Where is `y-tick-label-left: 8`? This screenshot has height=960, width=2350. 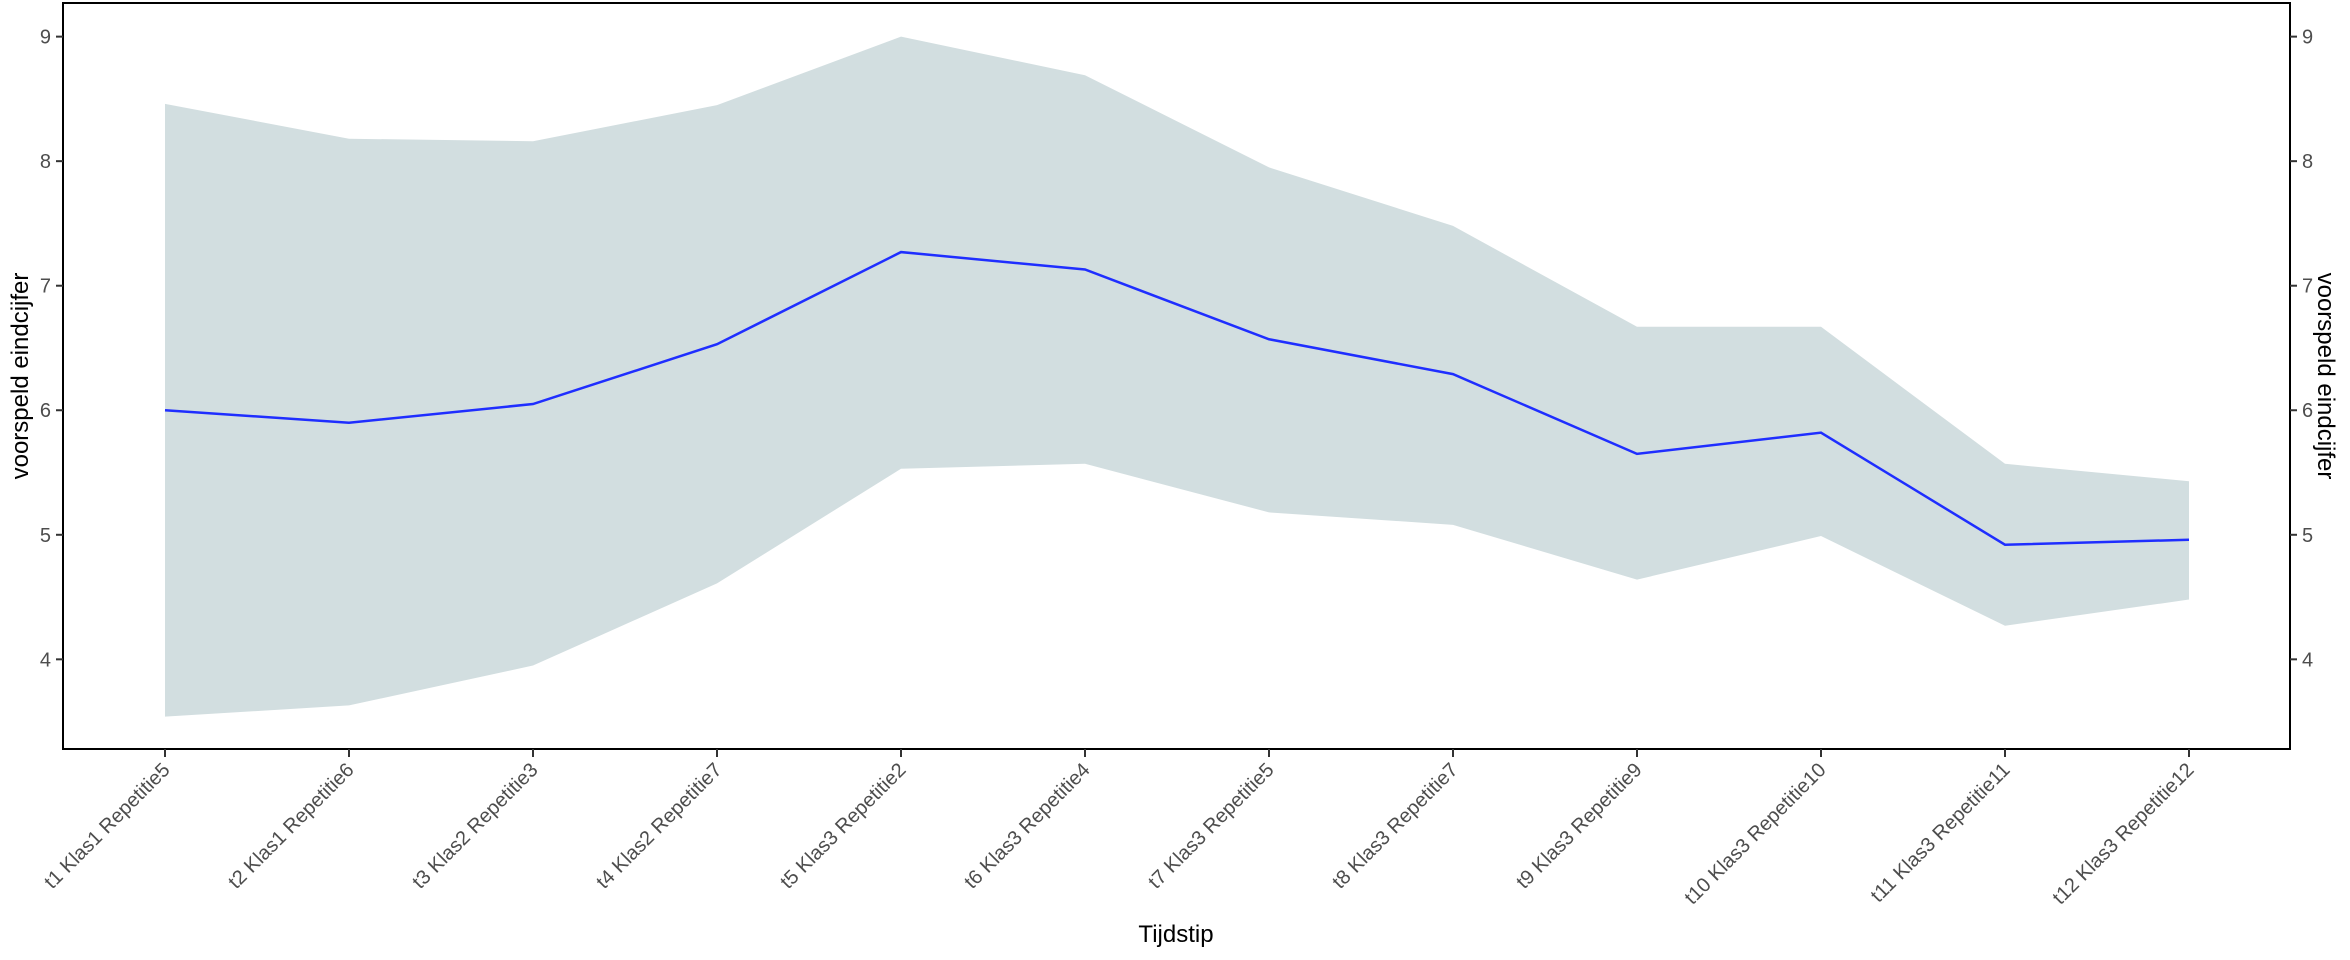 y-tick-label-left: 8 is located at coordinates (45, 162).